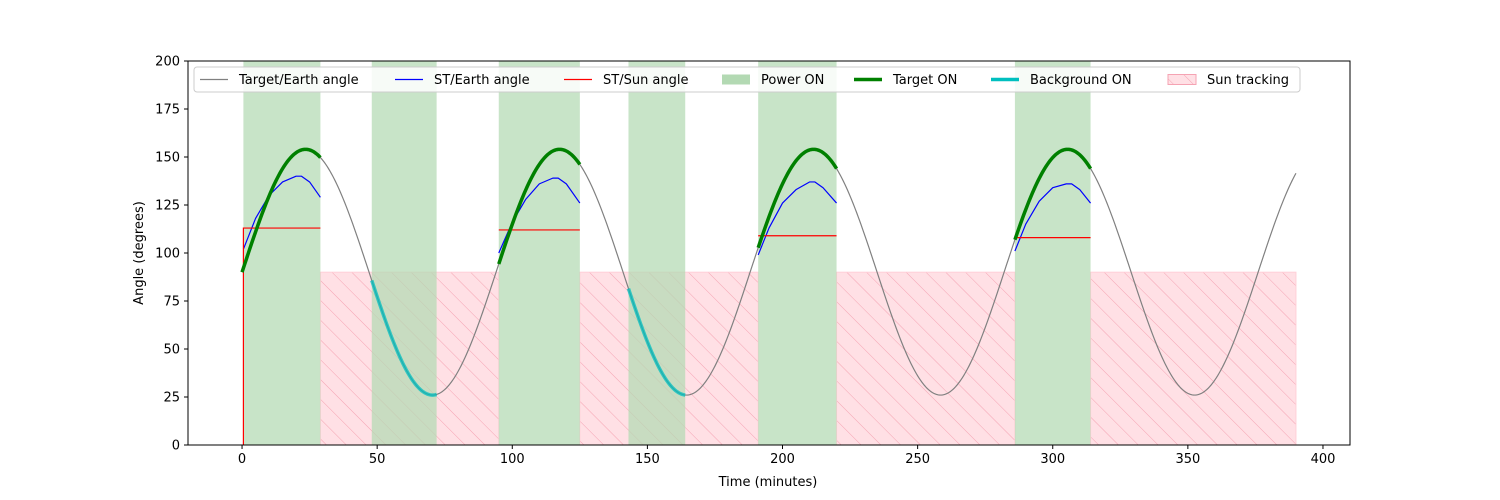 This screenshot has height=500, width=1500. Describe the element at coordinates (924, 80) in the screenshot. I see `legend-label: Target ON` at that location.